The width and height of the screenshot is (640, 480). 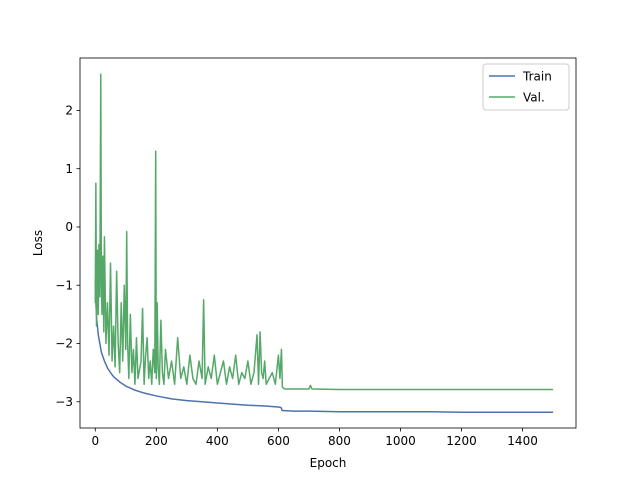 I want to click on legend-label: Train, so click(x=537, y=76).